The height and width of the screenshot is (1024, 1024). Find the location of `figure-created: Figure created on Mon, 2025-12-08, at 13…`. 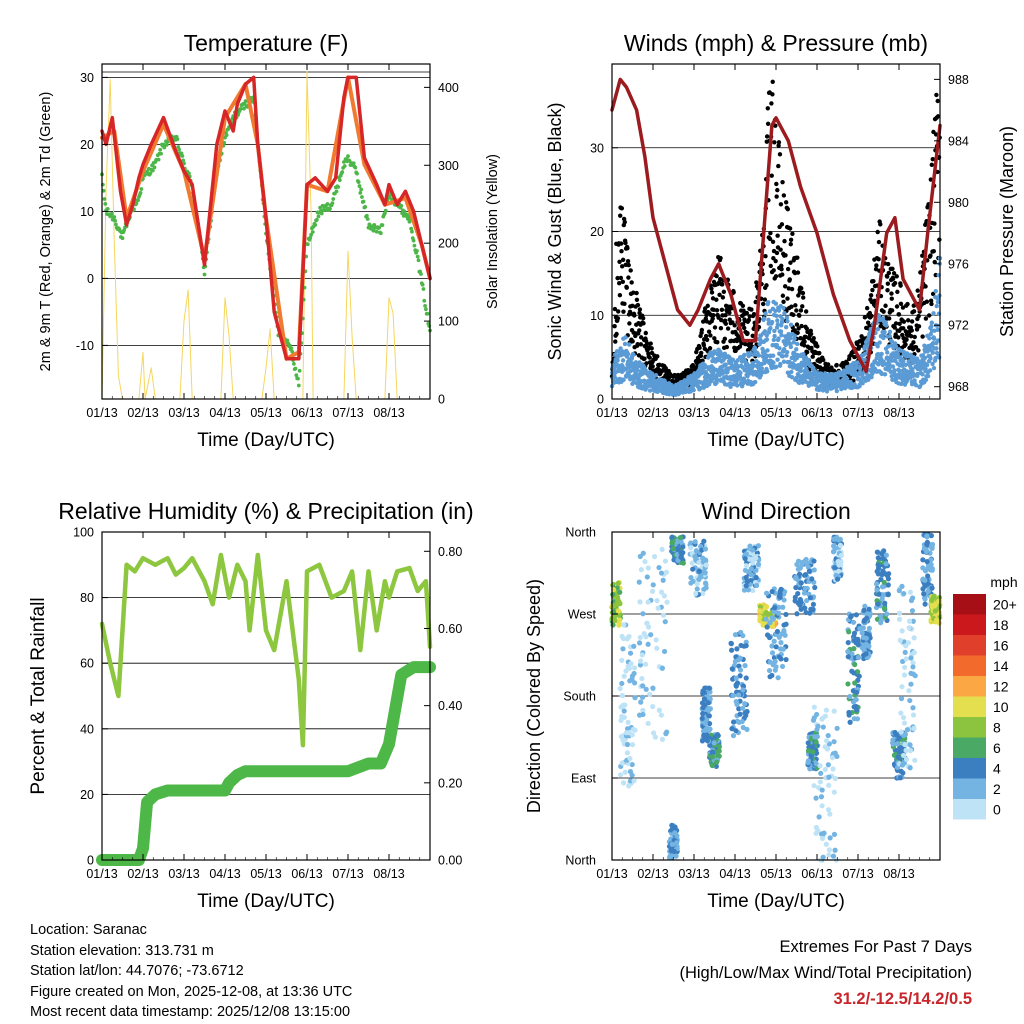

figure-created: Figure created on Mon, 2025-12-08, at 13… is located at coordinates (191, 991).